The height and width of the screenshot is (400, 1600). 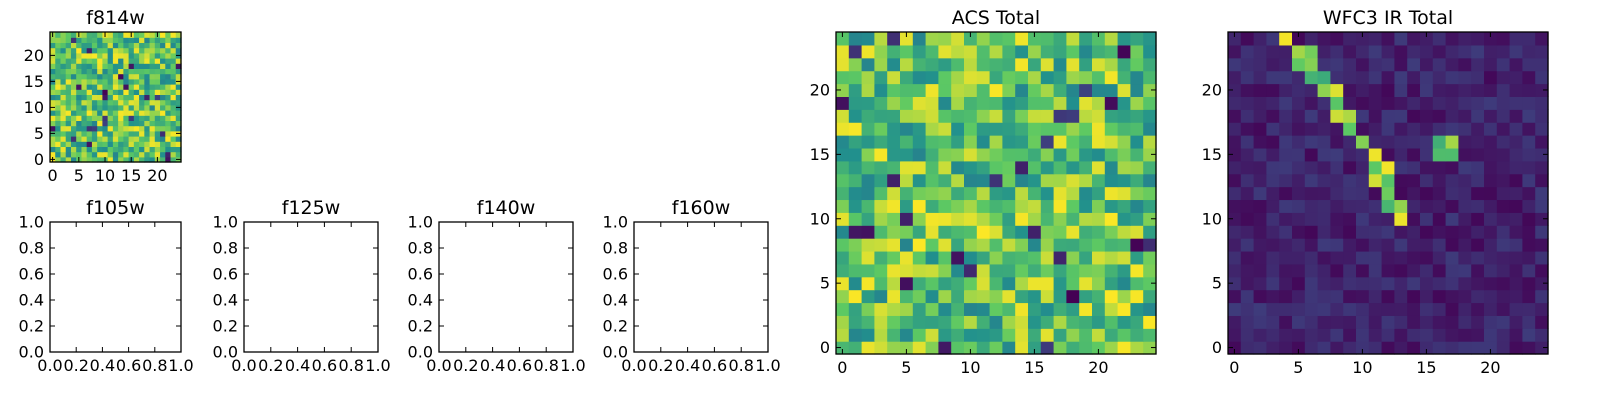 What do you see at coordinates (311, 208) in the screenshot?
I see `panel-title-f125w: f125w` at bounding box center [311, 208].